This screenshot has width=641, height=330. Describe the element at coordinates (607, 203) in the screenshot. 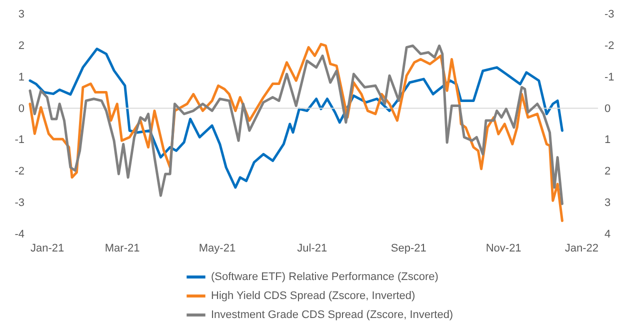

I see `y2-tick-label: 3` at that location.